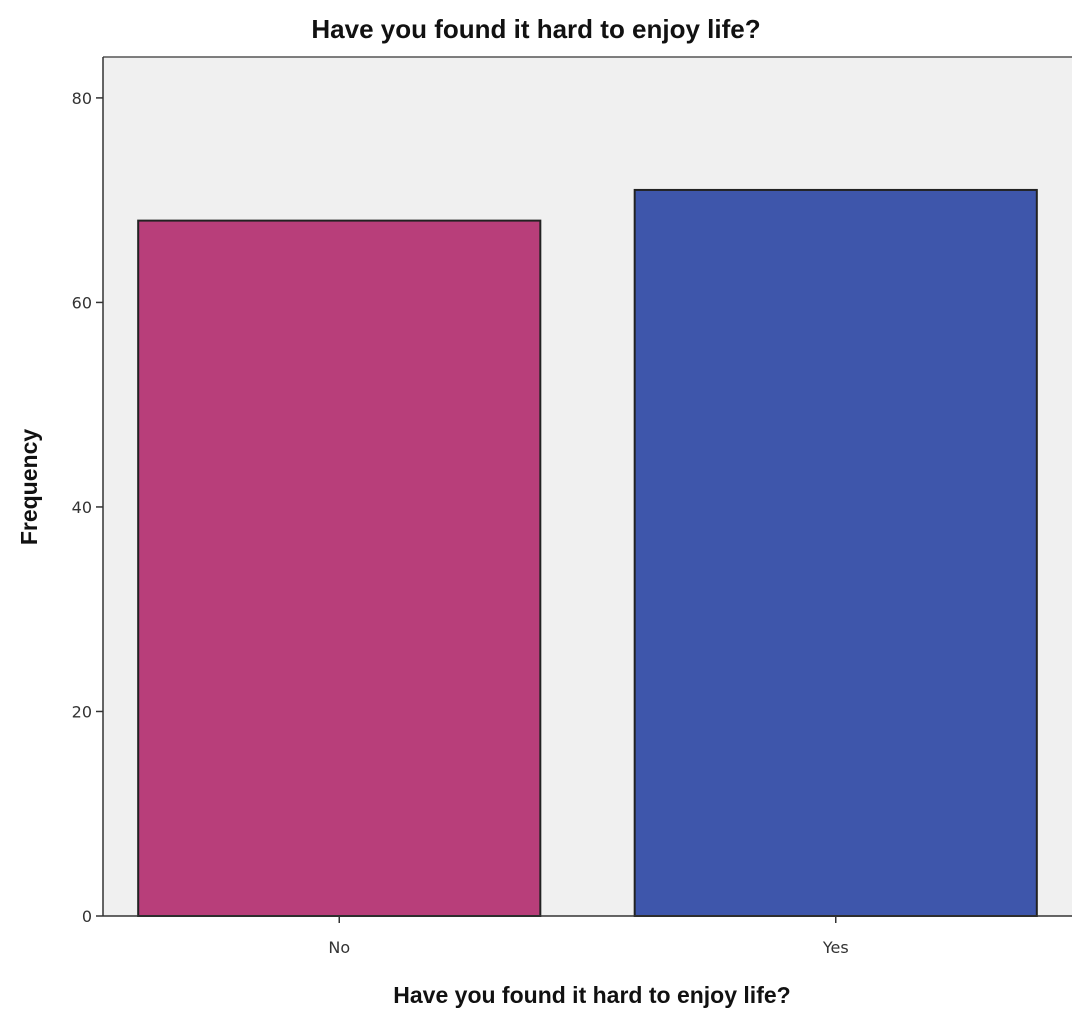 The height and width of the screenshot is (1017, 1072). I want to click on y-axis-ticks: 0 20 40 60 80, so click(87, 507).